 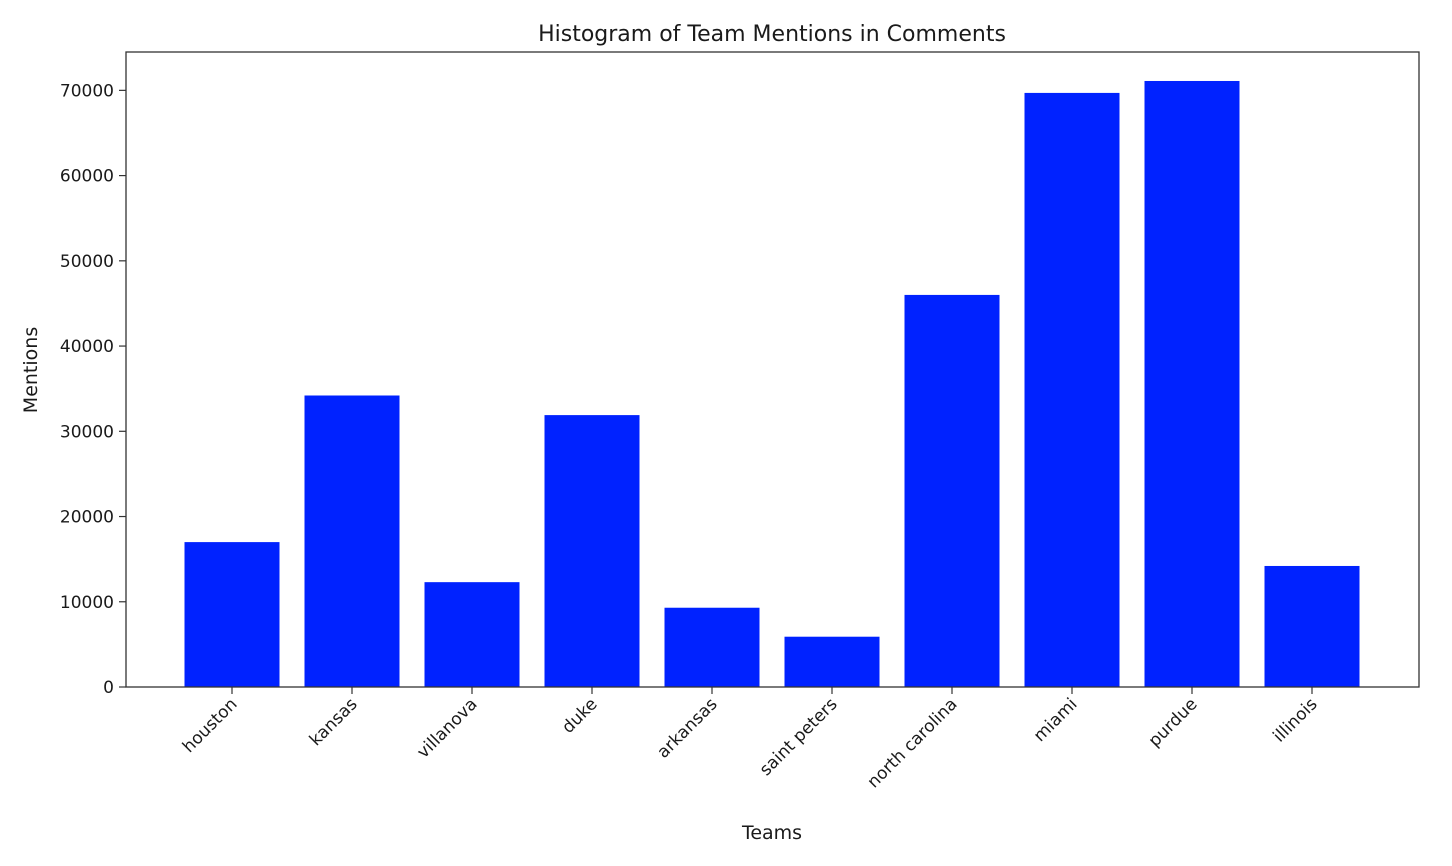 I want to click on bar-north-carolina, so click(x=952, y=490).